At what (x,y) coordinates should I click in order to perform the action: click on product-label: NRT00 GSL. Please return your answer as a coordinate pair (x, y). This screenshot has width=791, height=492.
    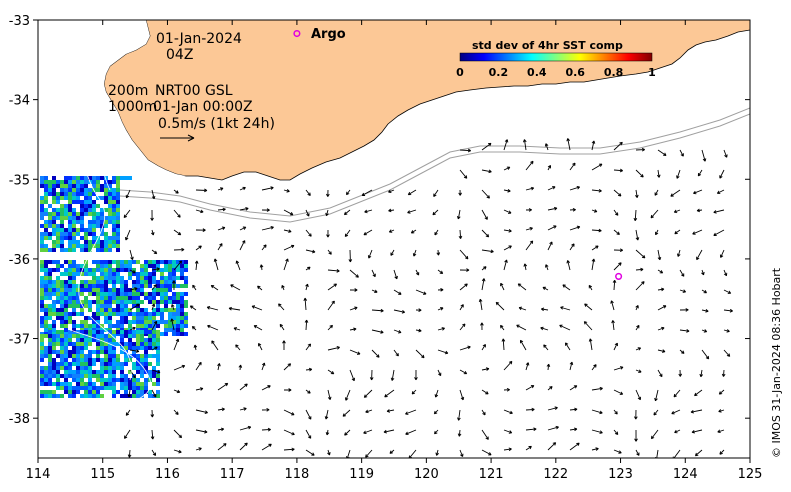
    Looking at the image, I should click on (194, 91).